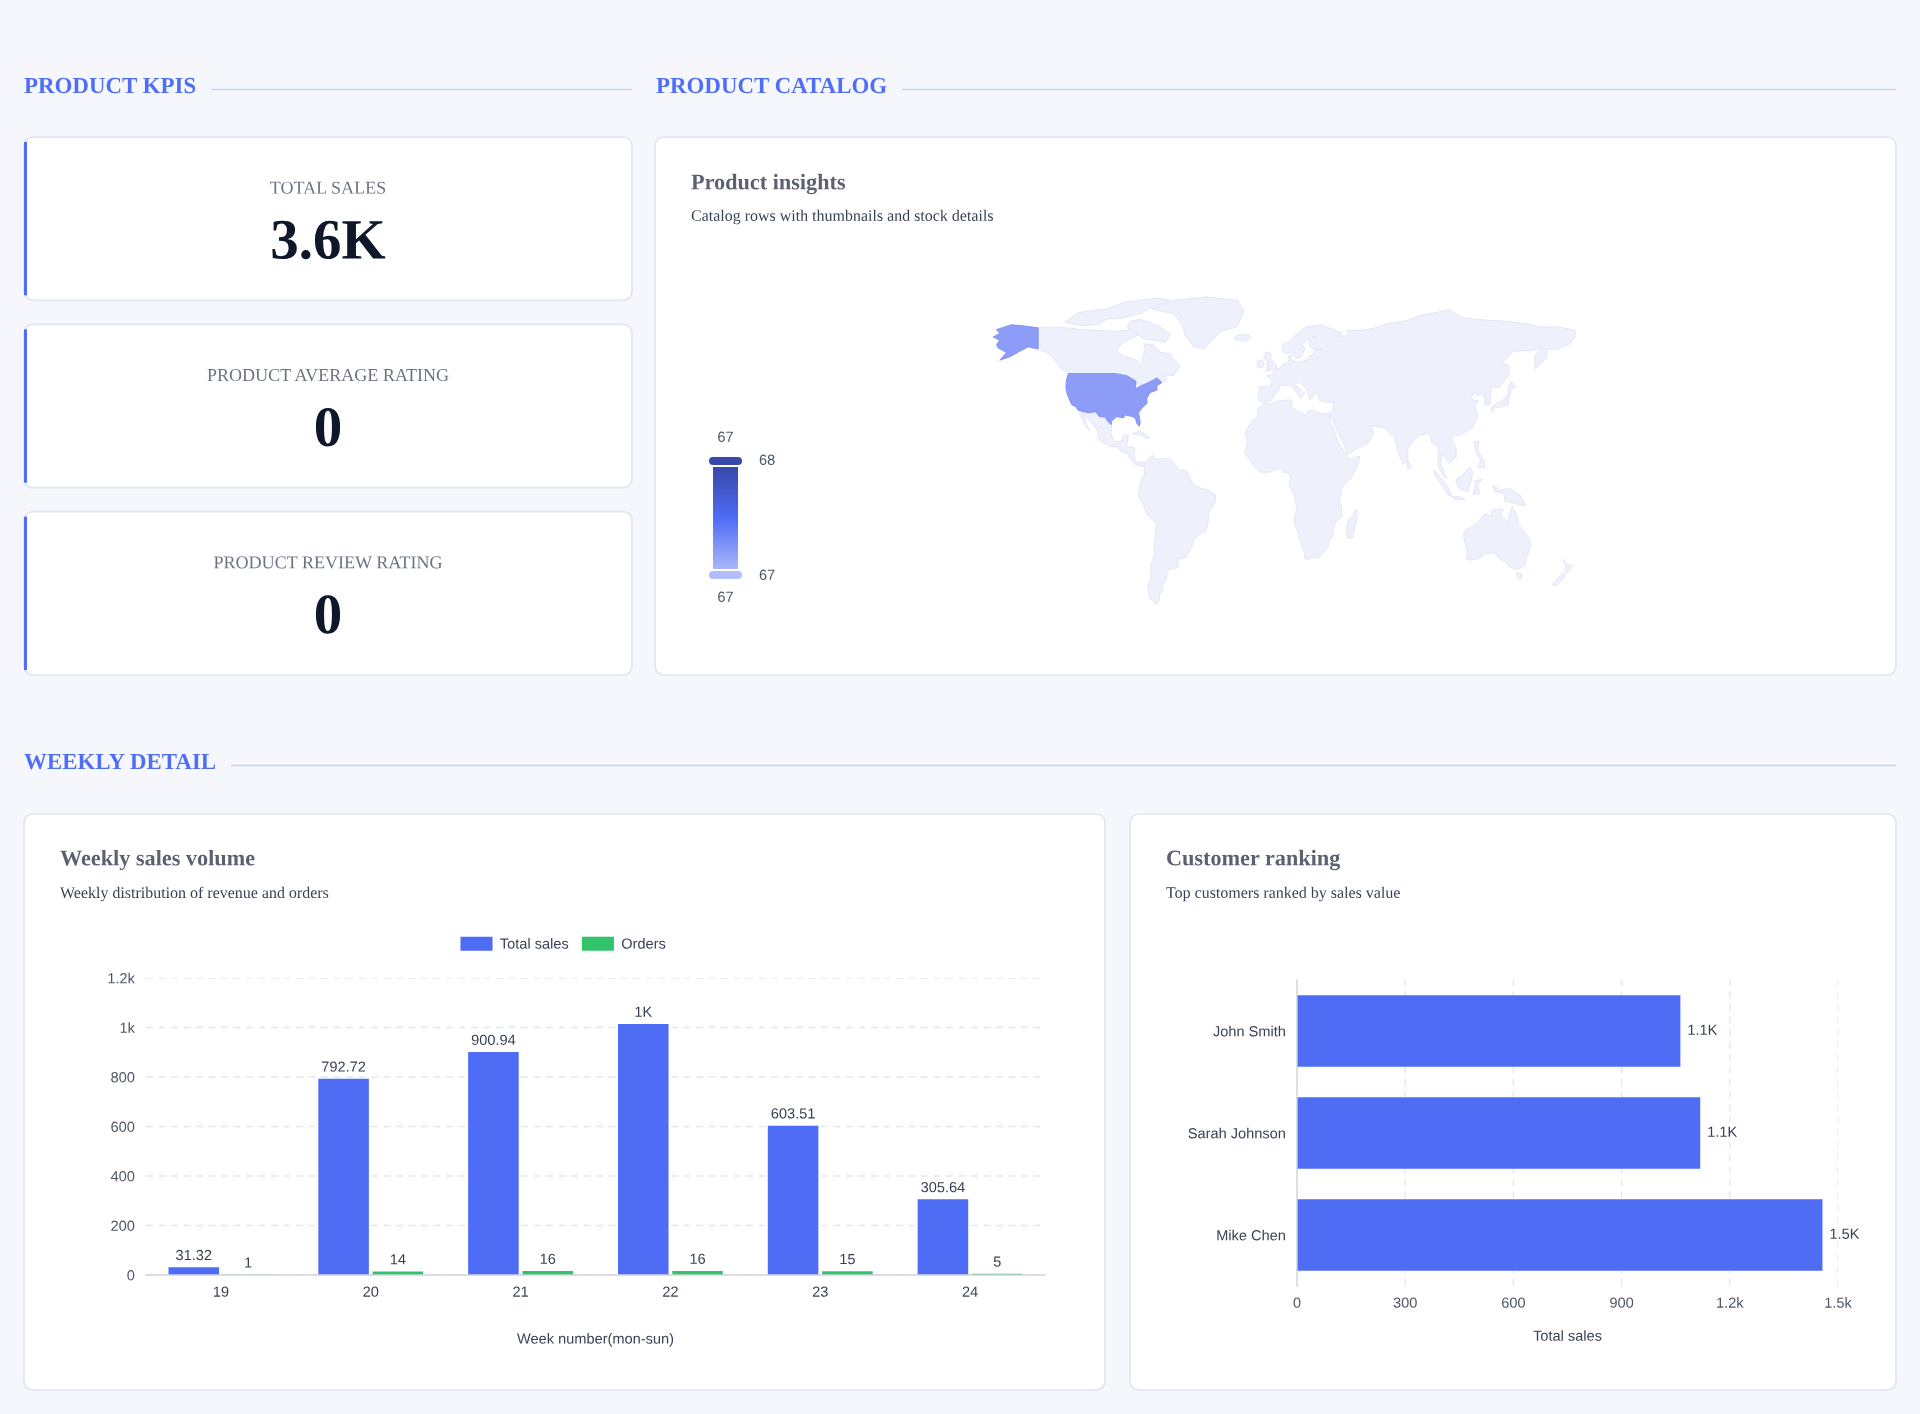 The height and width of the screenshot is (1414, 1920). I want to click on y-tick-label: 400, so click(122, 1176).